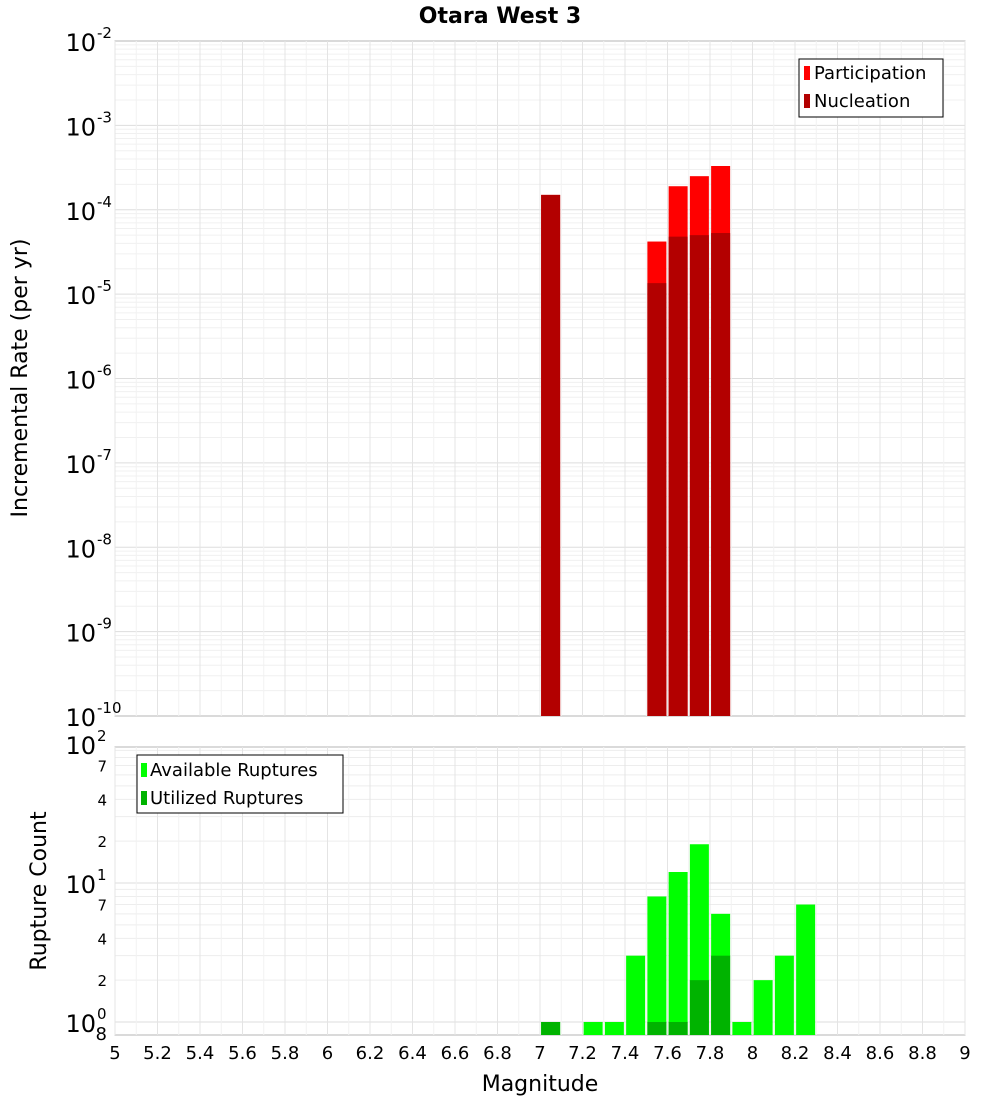 This screenshot has width=1000, height=1100. What do you see at coordinates (102, 875) in the screenshot?
I see `bottom-y-tick-exponent: 1` at bounding box center [102, 875].